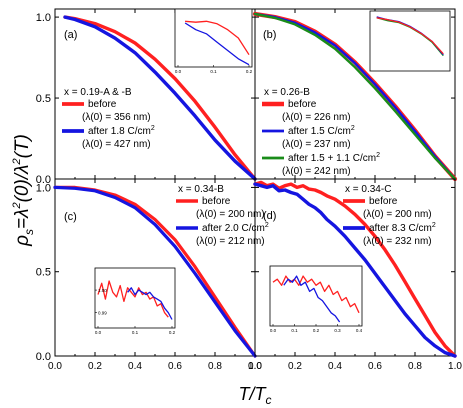 This screenshot has height=408, width=463. I want to click on legend-entry-name: after 2.0 C/cm2, so click(235, 228).